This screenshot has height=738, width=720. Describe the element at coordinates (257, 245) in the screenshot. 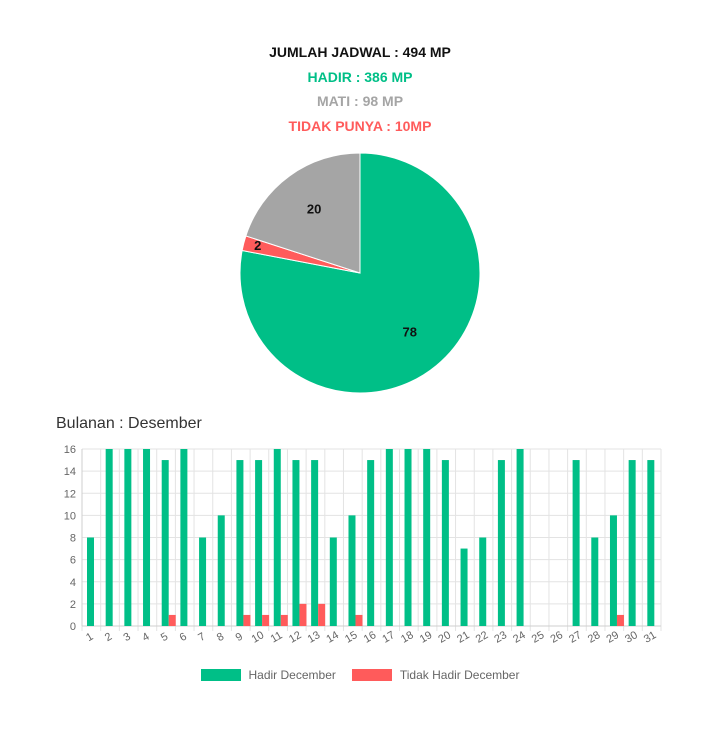

I see `pie-label-1: 2` at that location.